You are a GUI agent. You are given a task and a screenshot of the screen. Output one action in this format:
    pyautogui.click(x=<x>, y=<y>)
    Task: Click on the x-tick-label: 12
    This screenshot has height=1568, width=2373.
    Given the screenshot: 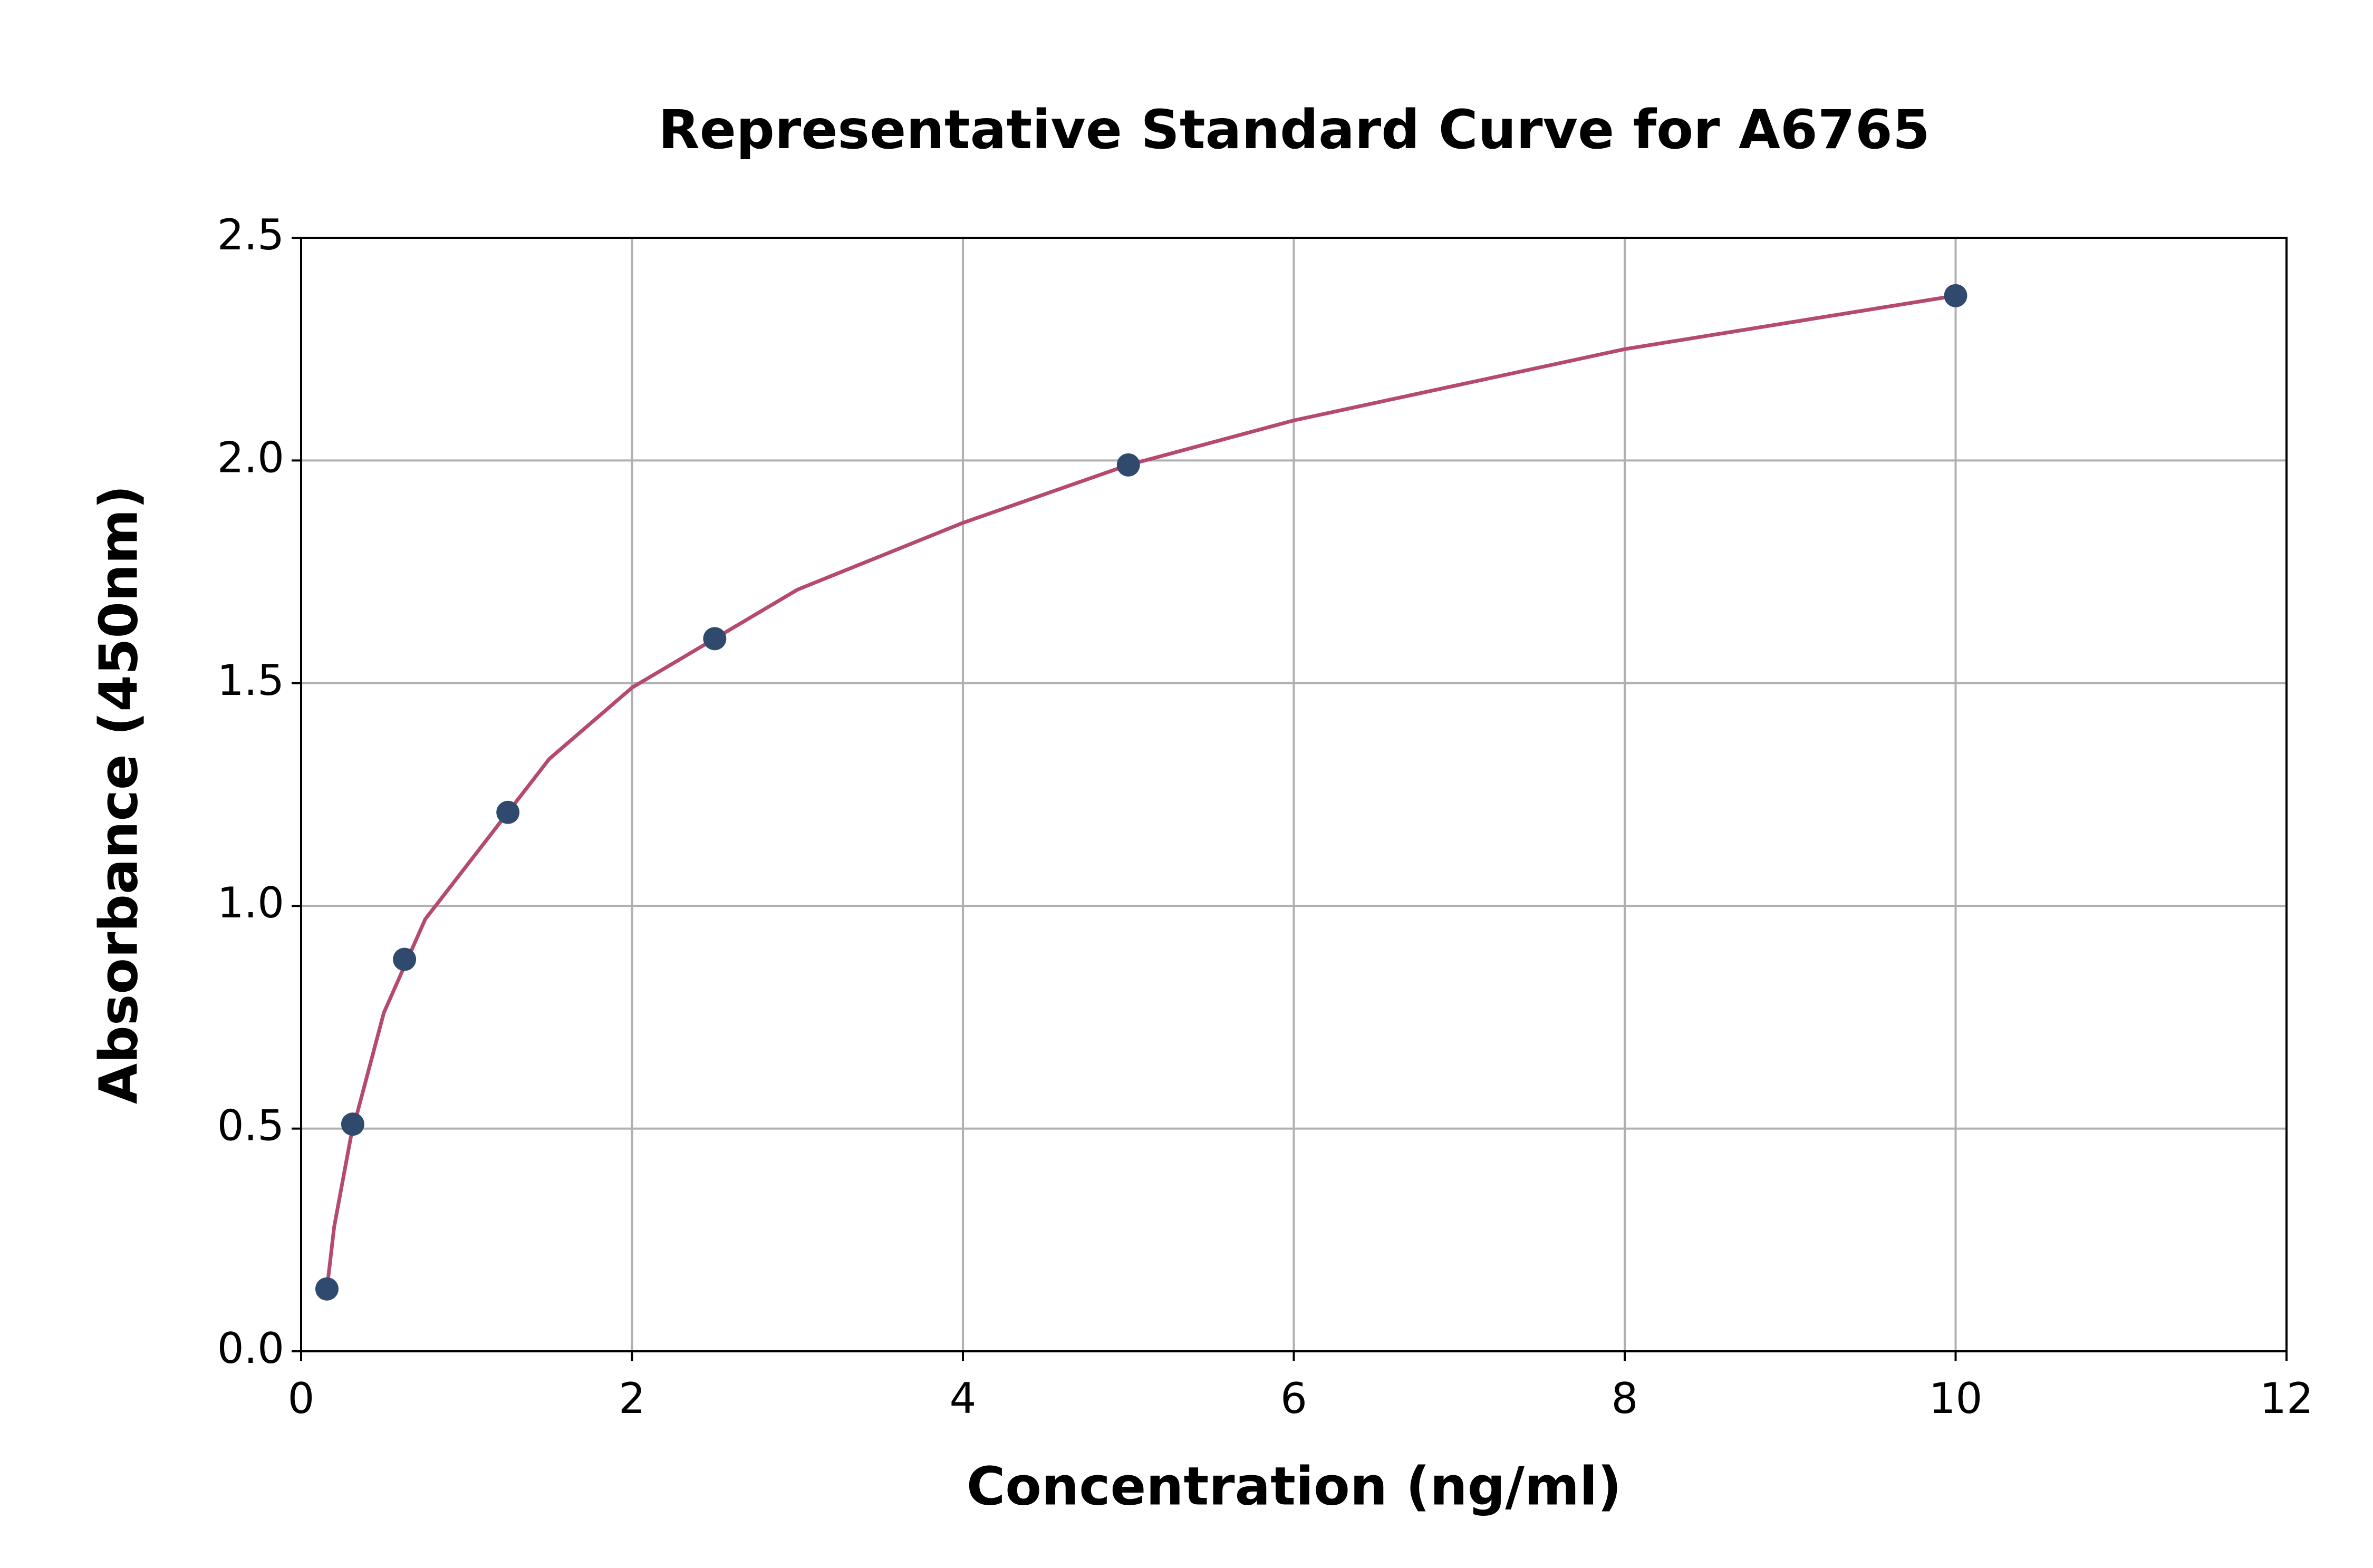 What is the action you would take?
    pyautogui.click(x=2286, y=1398)
    